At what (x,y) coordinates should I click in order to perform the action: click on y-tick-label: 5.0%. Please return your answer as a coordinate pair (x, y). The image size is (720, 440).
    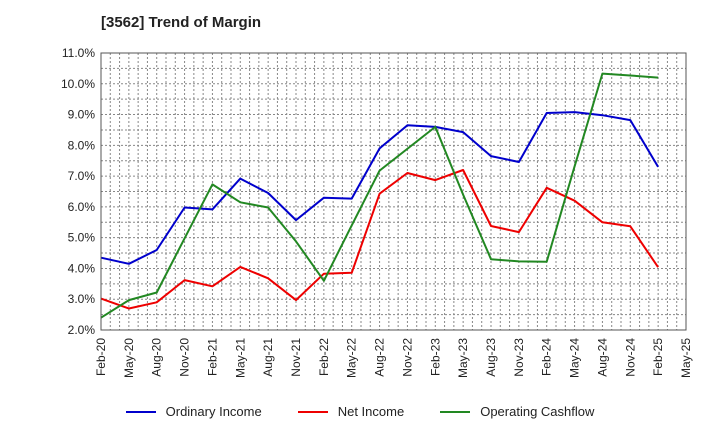
    Looking at the image, I should click on (82, 238).